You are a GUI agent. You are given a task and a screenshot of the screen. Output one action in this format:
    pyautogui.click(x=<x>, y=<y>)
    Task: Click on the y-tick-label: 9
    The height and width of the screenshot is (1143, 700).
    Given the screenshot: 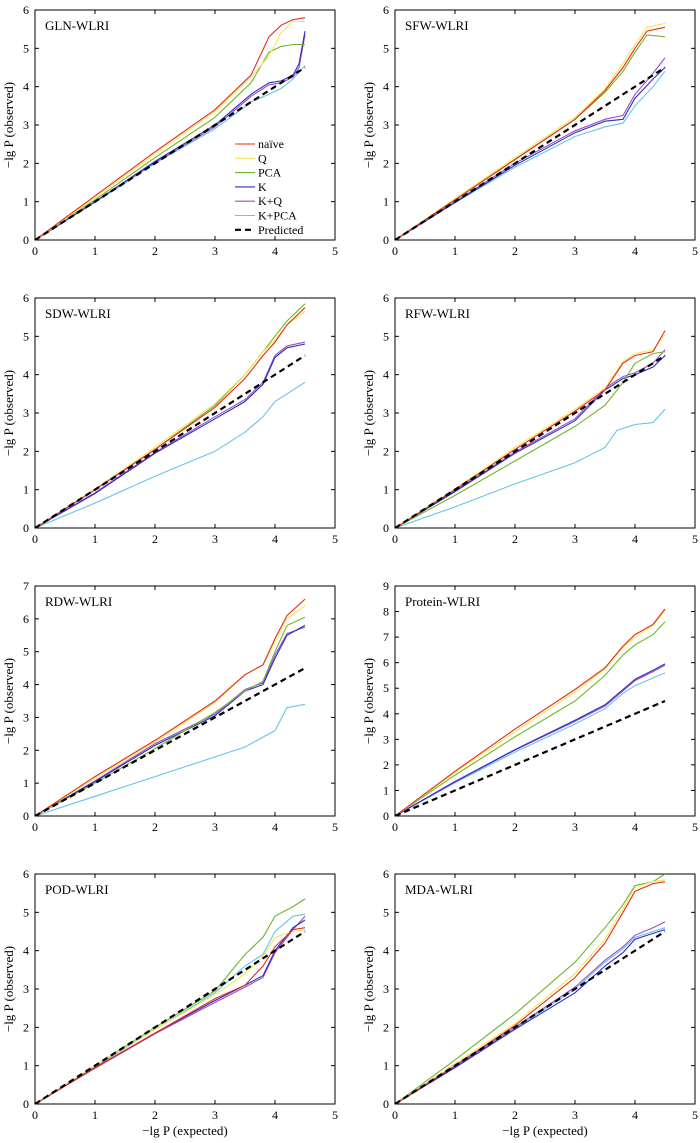 What is the action you would take?
    pyautogui.click(x=386, y=586)
    